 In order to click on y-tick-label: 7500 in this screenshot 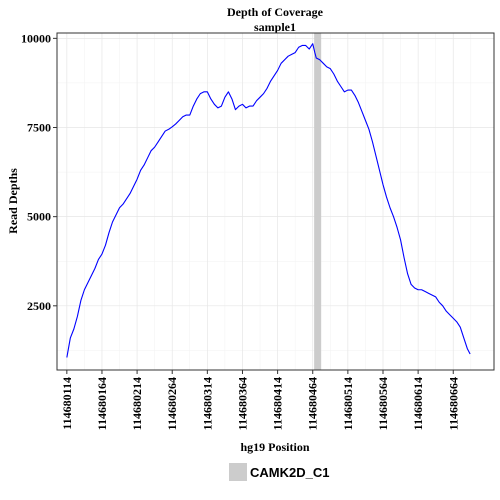, I will do `click(39, 128)`.